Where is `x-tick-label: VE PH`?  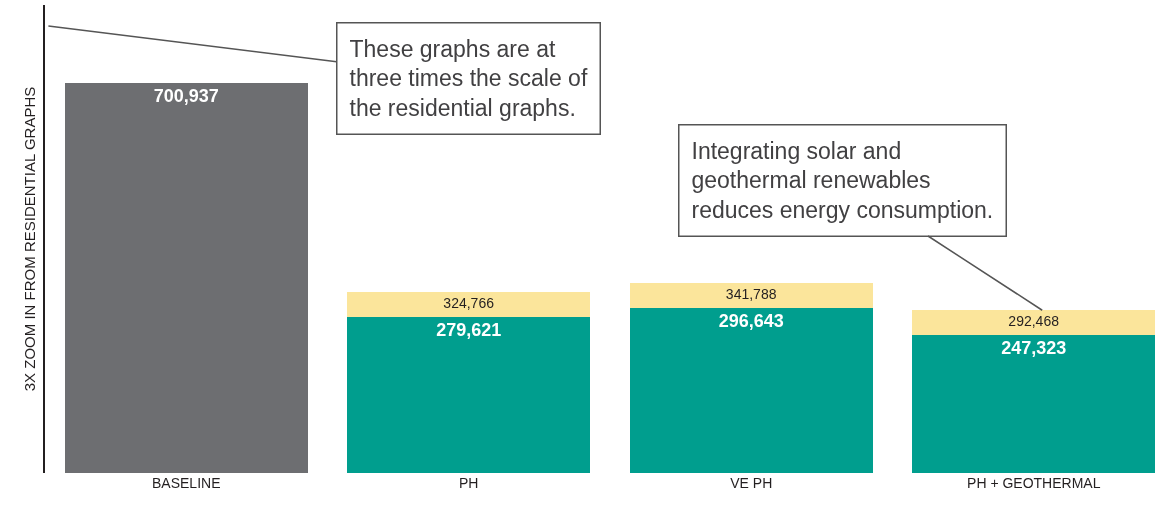
x-tick-label: VE PH is located at coordinates (751, 483).